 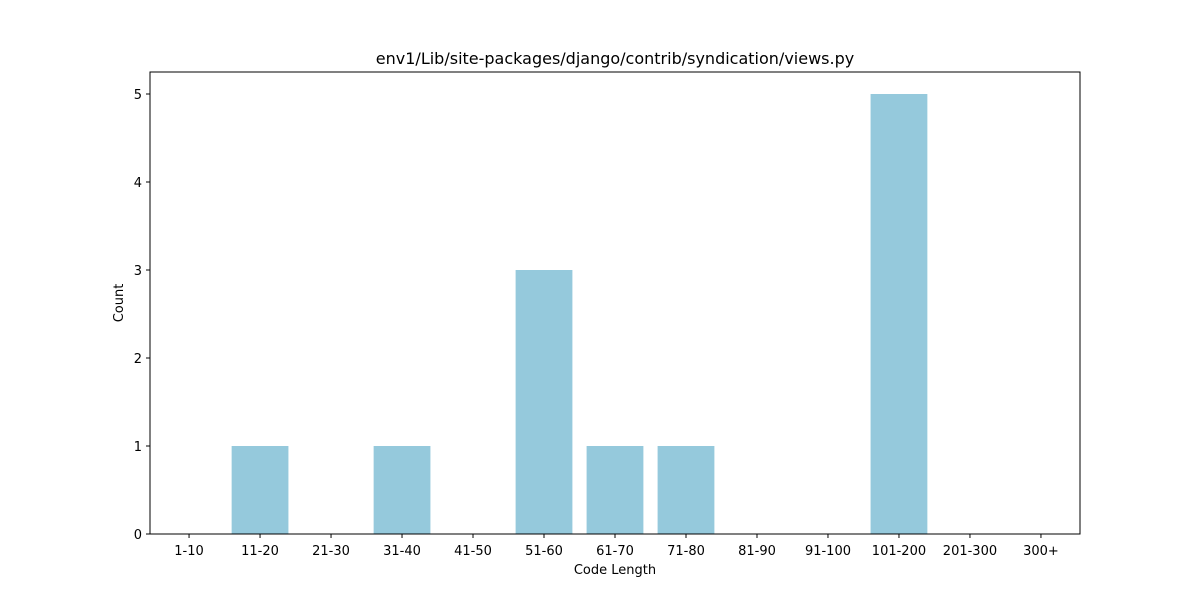 What do you see at coordinates (189, 551) in the screenshot?
I see `x-tick-label: 1-10` at bounding box center [189, 551].